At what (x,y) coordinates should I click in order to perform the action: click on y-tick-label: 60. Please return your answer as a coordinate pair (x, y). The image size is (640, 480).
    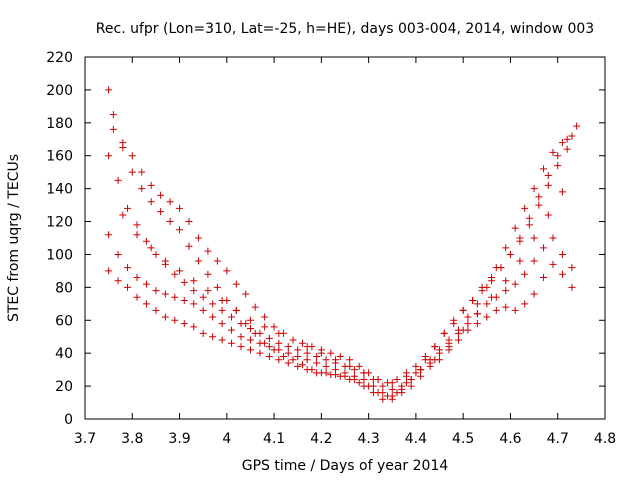
    Looking at the image, I should click on (64, 321).